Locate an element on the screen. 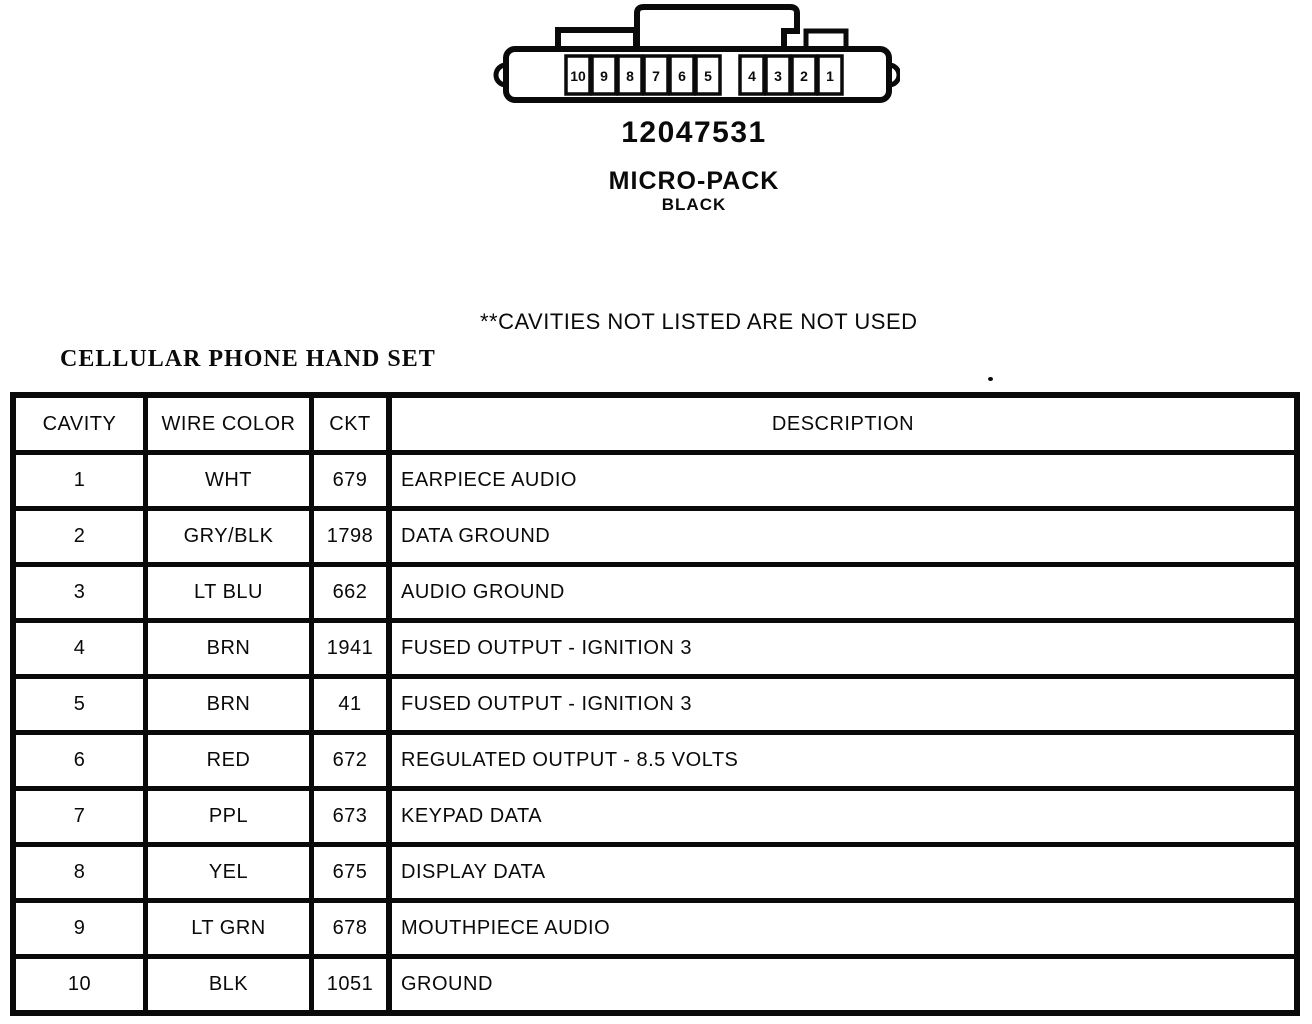 The image size is (1312, 1024). pin-number-9: 9 is located at coordinates (604, 76).